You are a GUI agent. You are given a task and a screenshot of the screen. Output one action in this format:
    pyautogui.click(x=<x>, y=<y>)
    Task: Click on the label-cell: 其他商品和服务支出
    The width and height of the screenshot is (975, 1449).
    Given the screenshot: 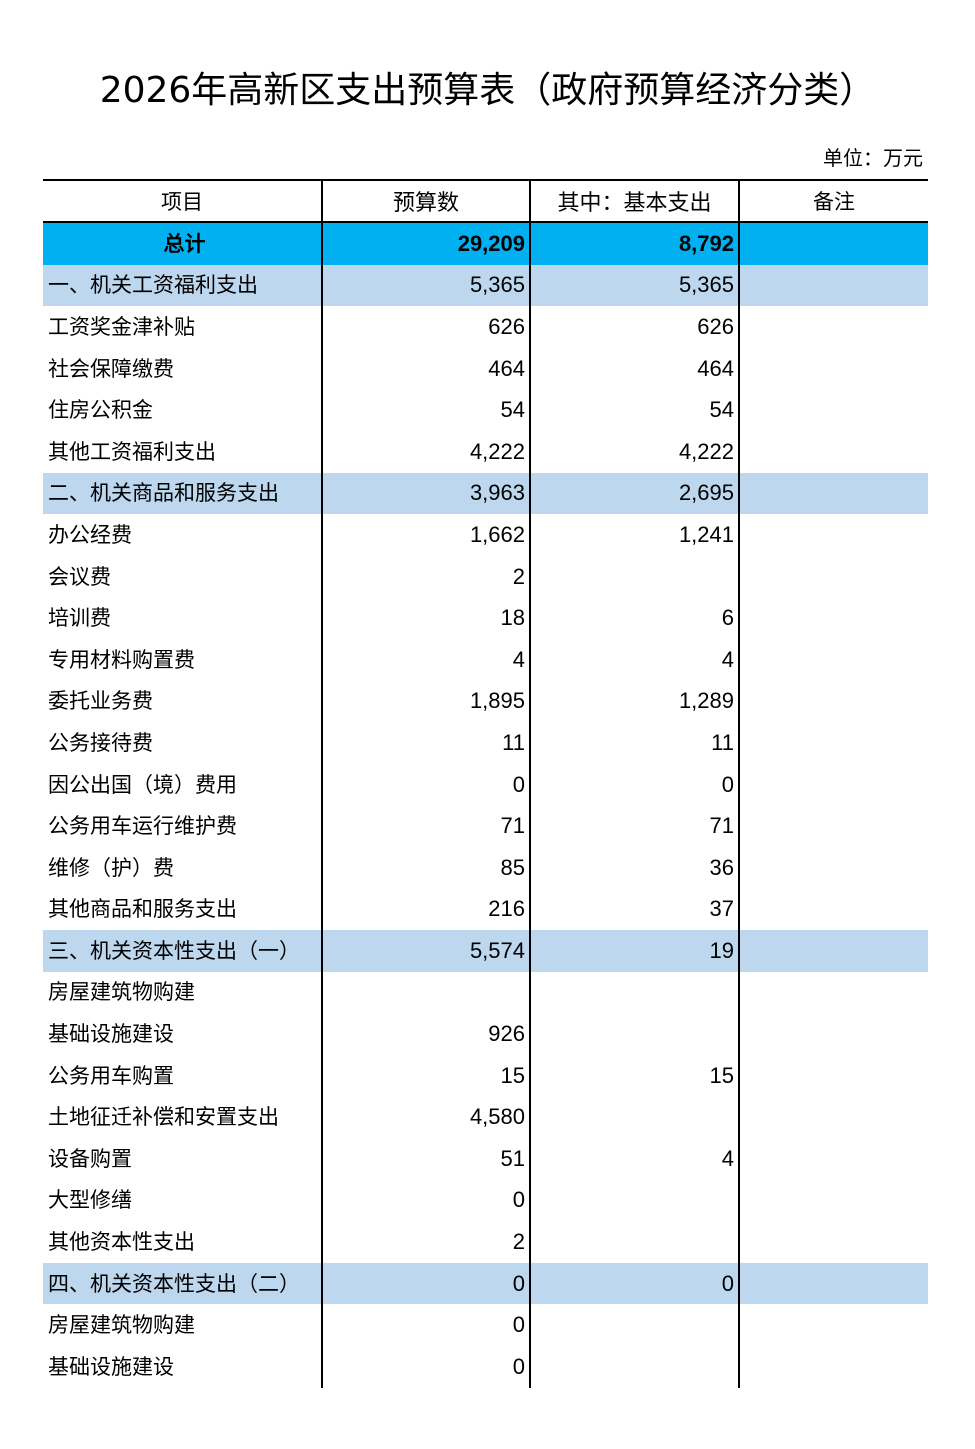 What is the action you would take?
    pyautogui.click(x=183, y=909)
    